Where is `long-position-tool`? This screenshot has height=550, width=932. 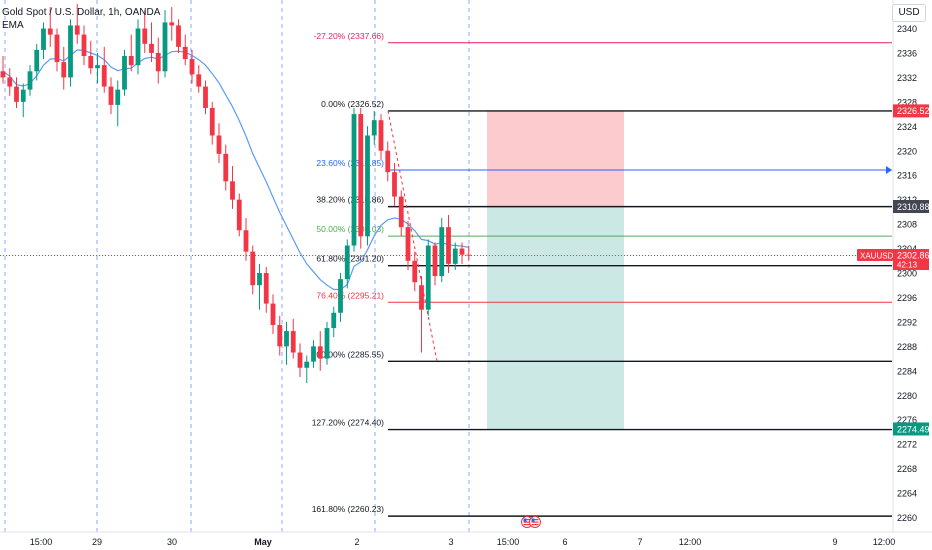 long-position-tool is located at coordinates (555, 269).